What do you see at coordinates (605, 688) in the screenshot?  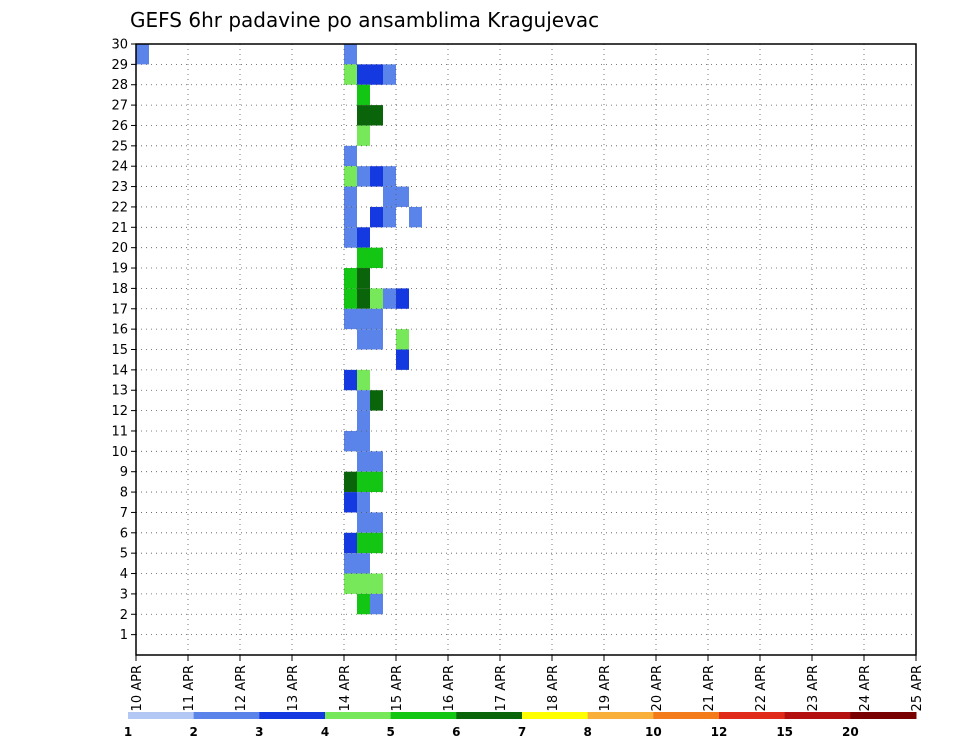 I see `x-tick-label: 19 APR` at bounding box center [605, 688].